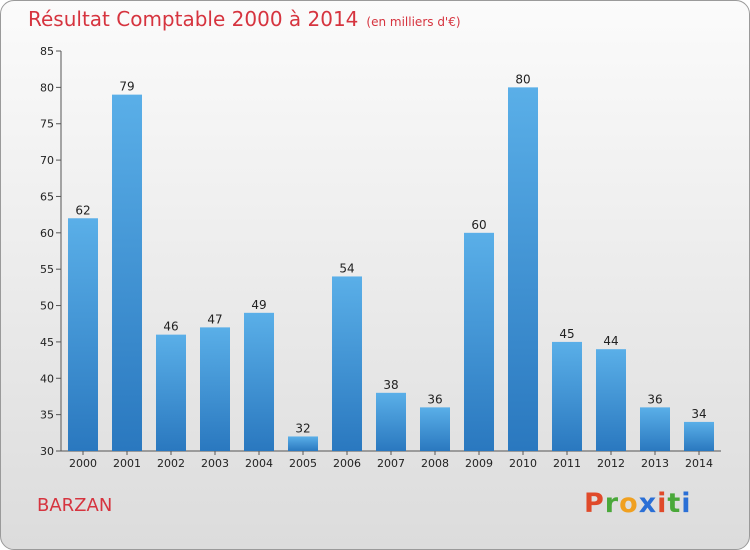  I want to click on logo-letter: x, so click(648, 503).